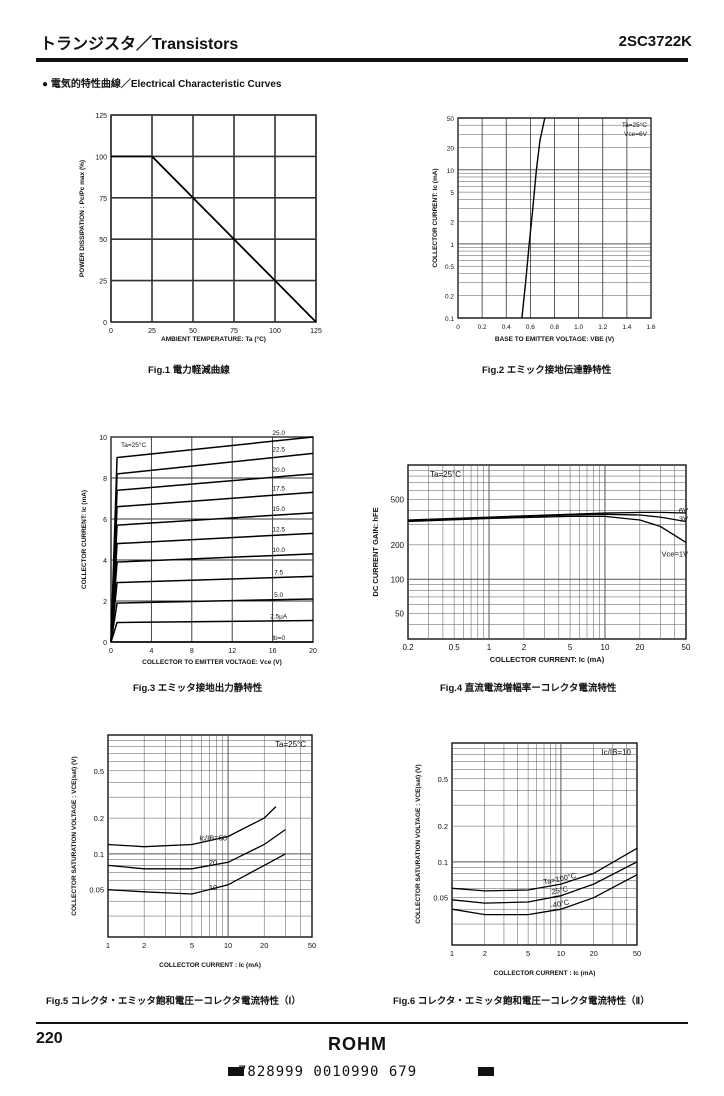 The image size is (724, 1096). I want to click on fig3-curve-label: 15.0, so click(278, 509).